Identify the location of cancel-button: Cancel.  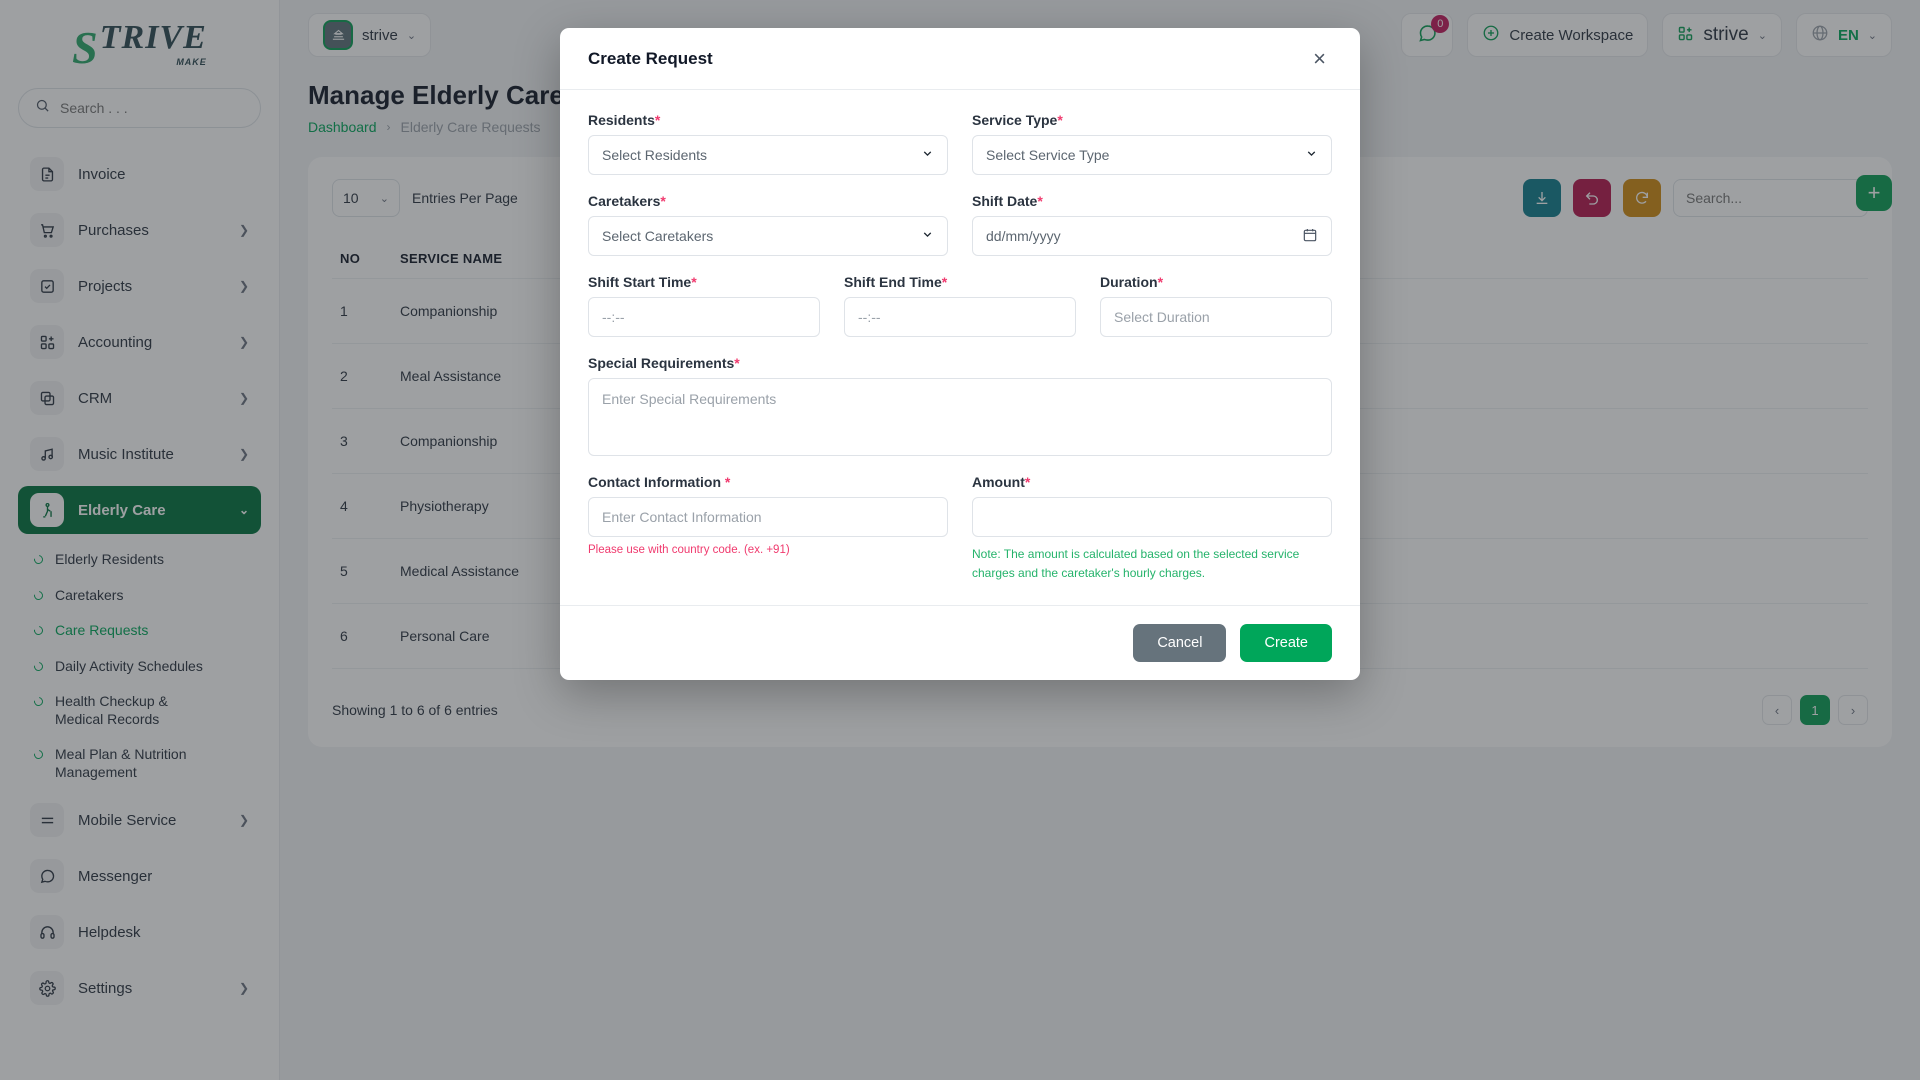
(1180, 643).